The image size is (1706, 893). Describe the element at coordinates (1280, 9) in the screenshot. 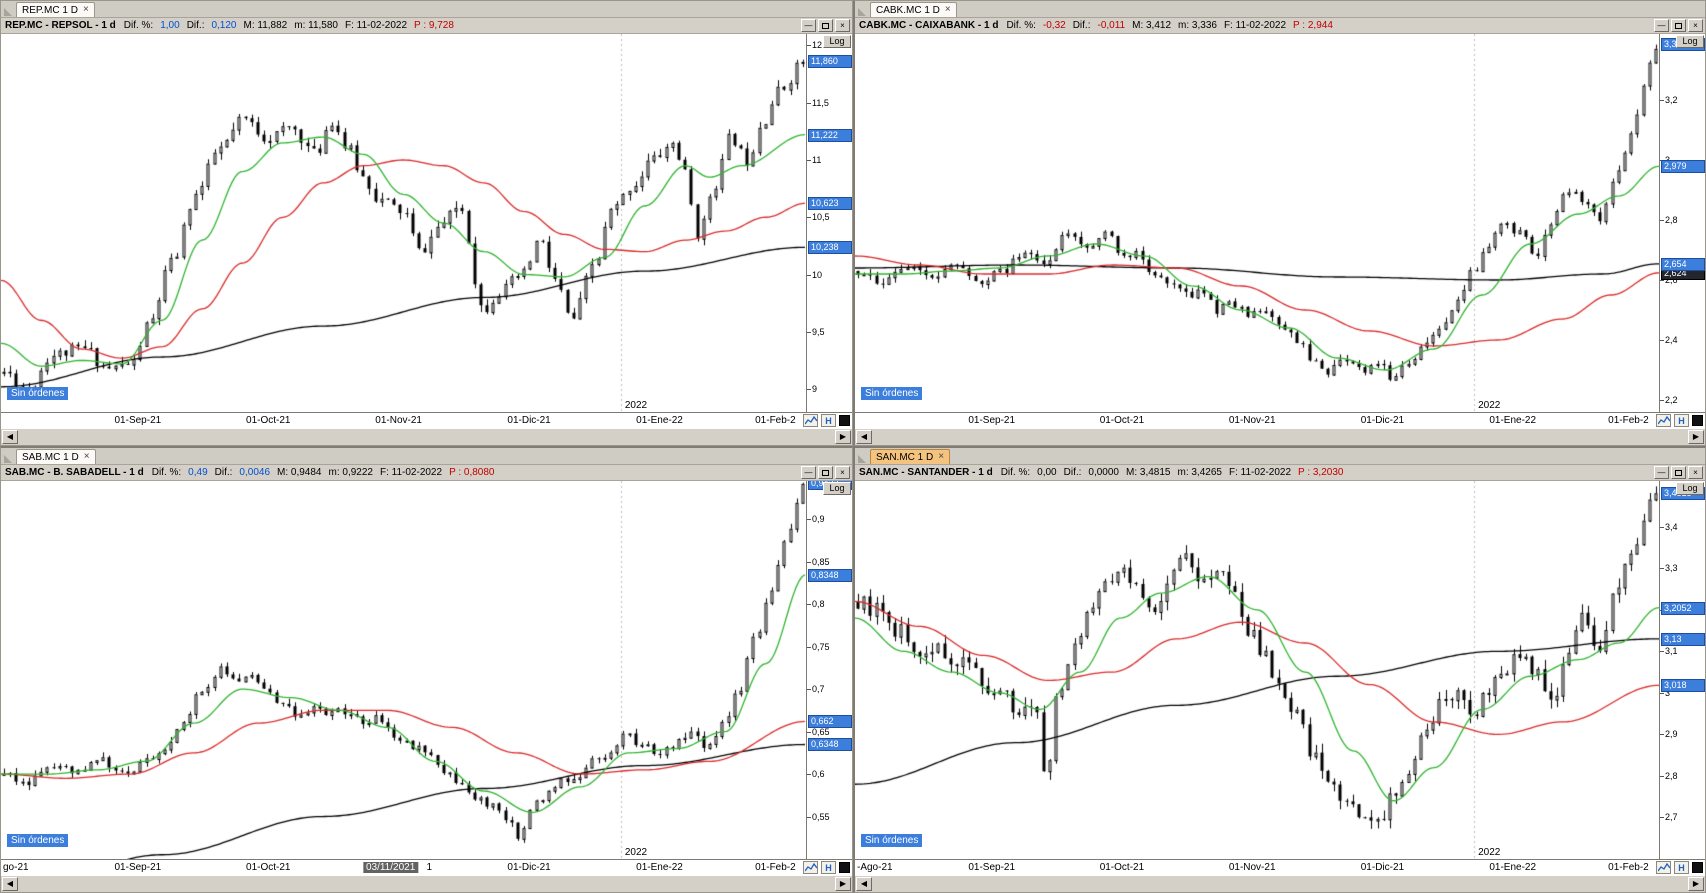

I see `tab-bar: CABK.MC 1 D ×` at that location.